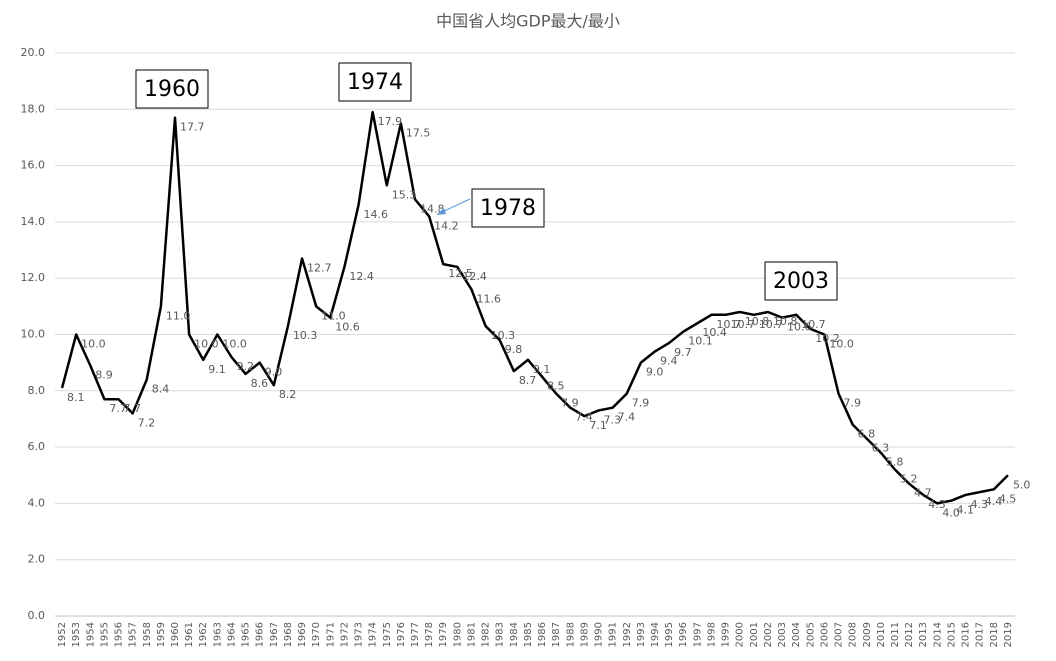 This screenshot has height=661, width=1056. I want to click on data-label: 14.8, so click(432, 208).